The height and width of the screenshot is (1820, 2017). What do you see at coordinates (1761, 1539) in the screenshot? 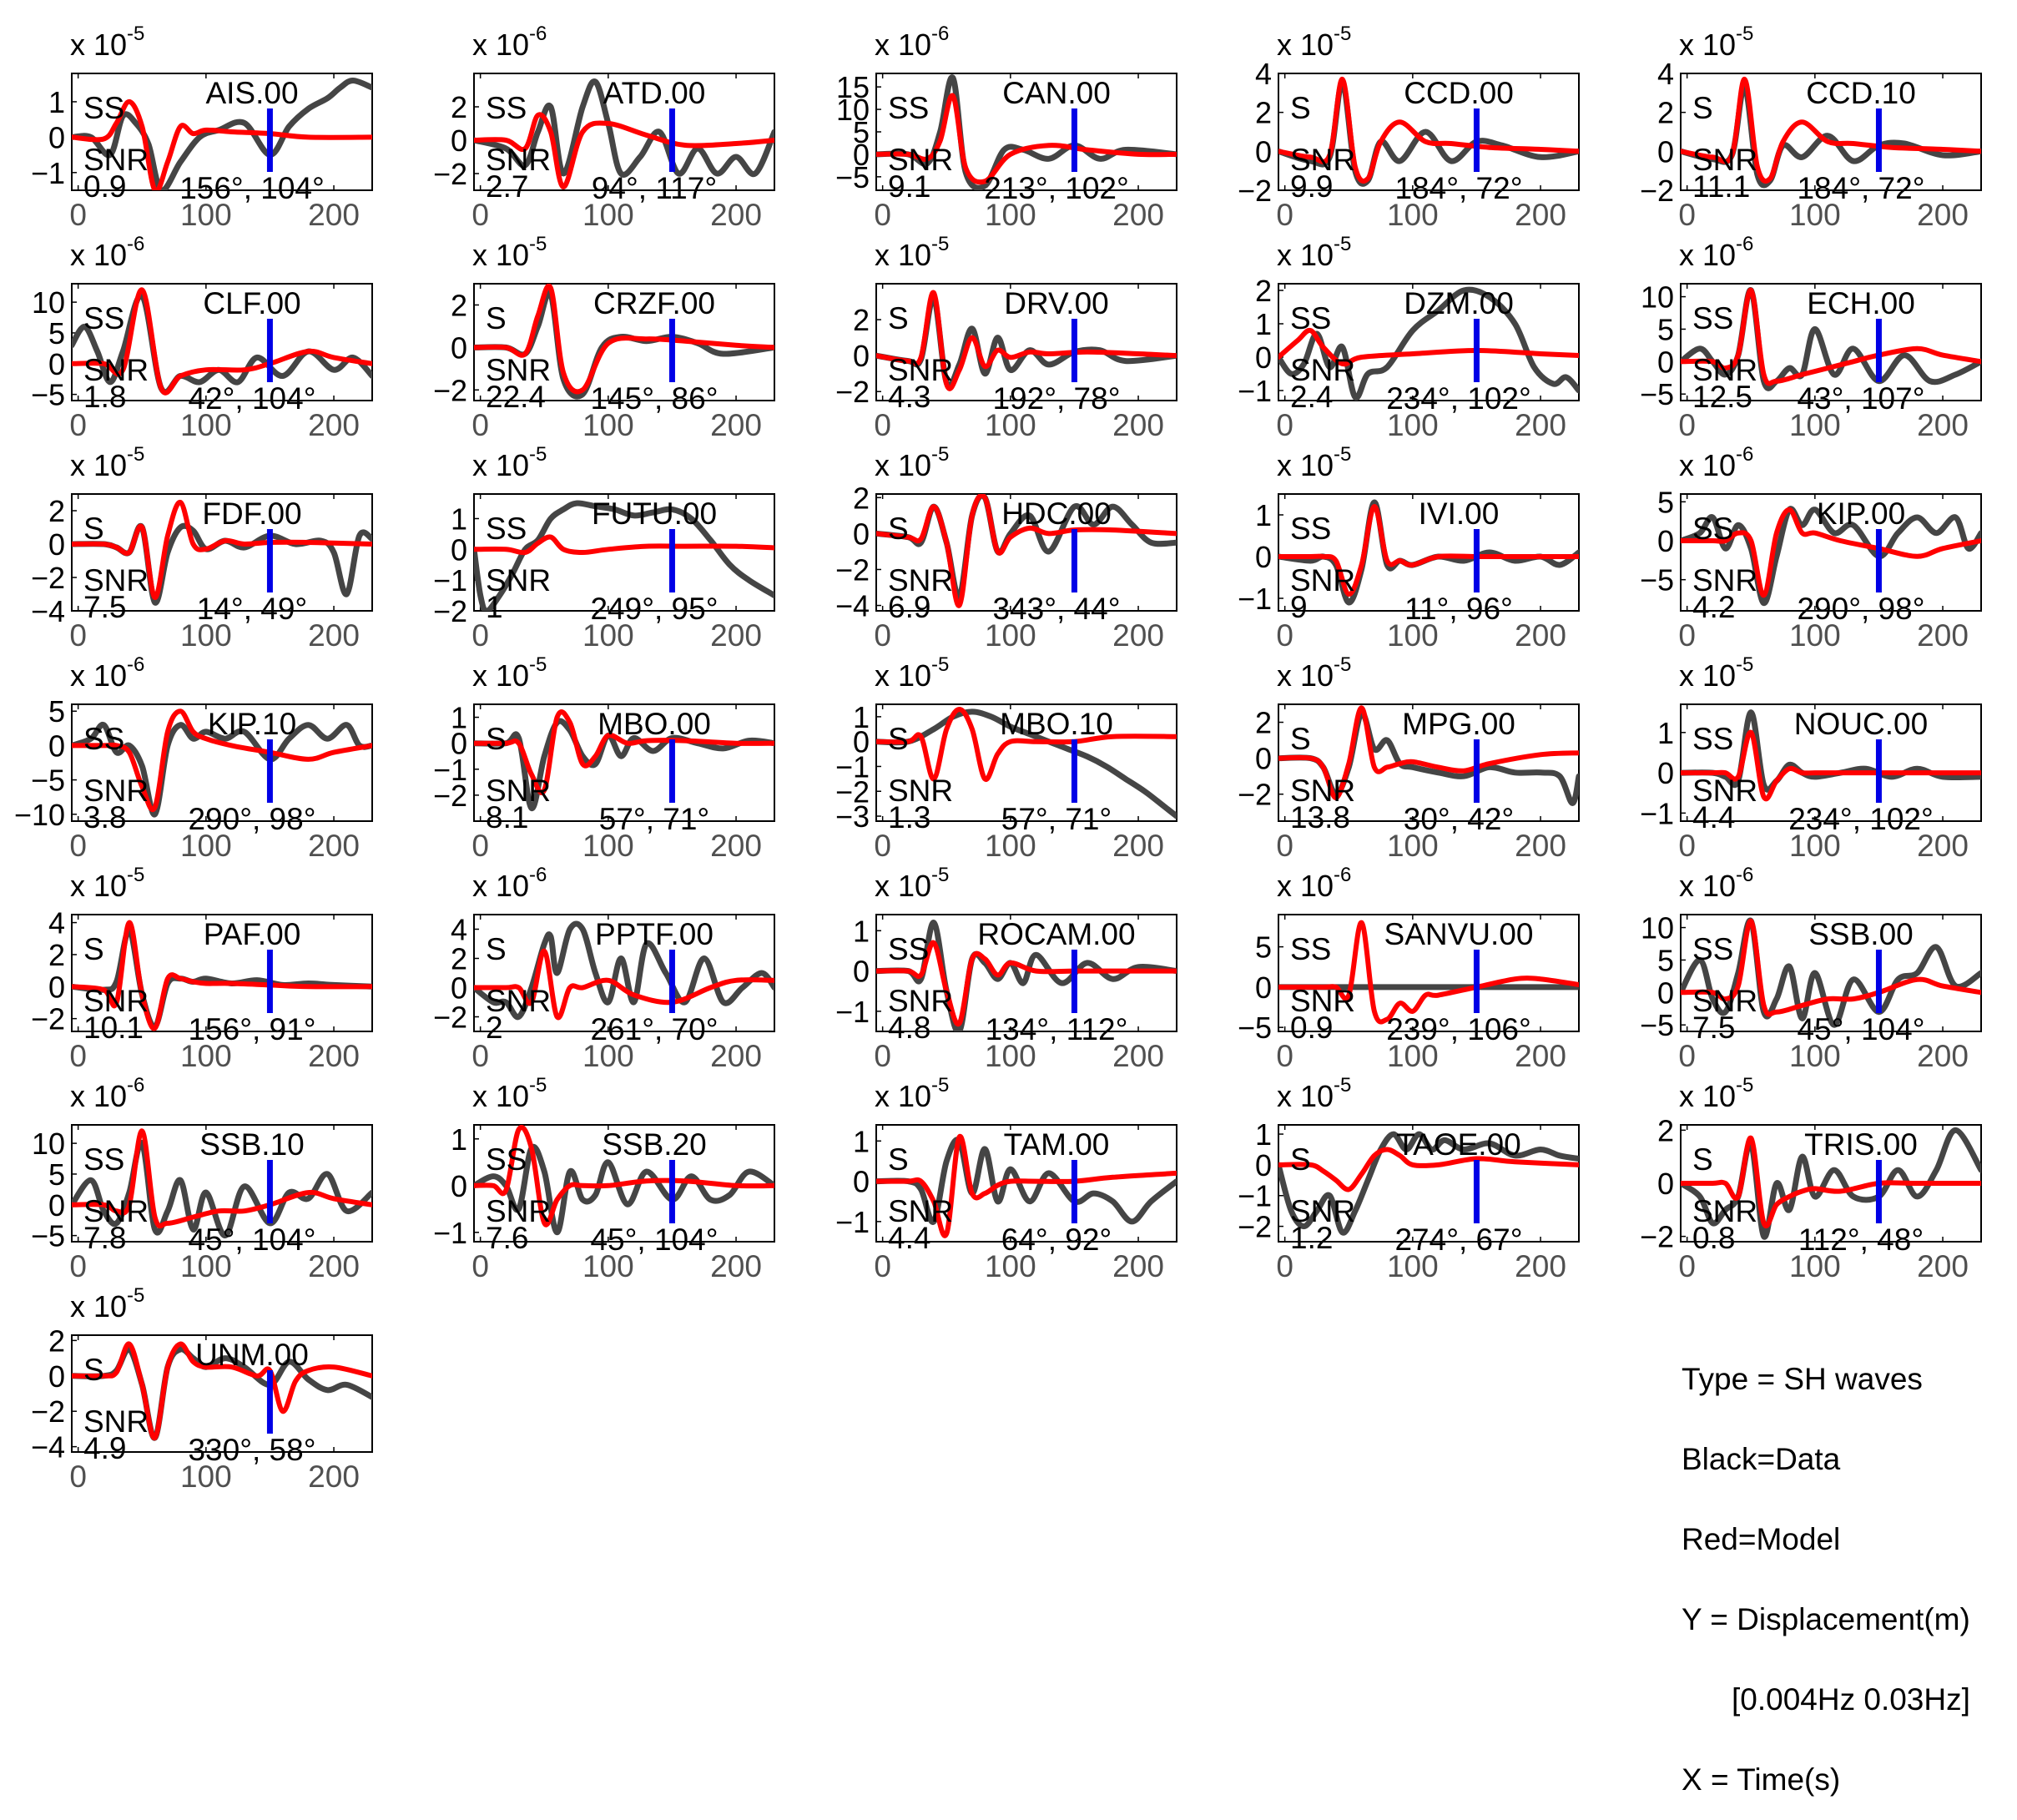
I see `legend-red-model: Red=Model` at bounding box center [1761, 1539].